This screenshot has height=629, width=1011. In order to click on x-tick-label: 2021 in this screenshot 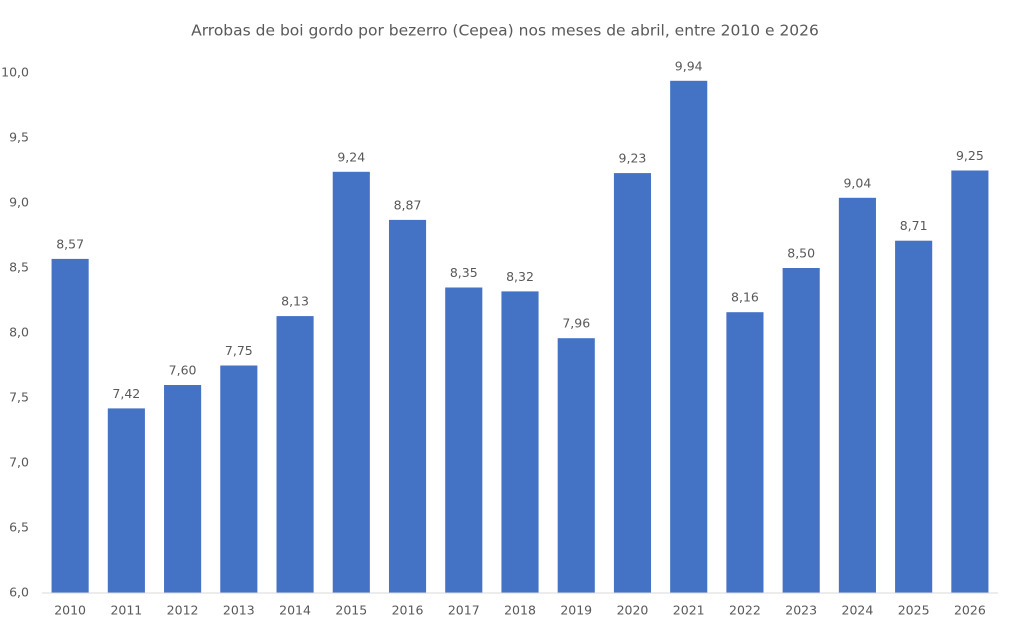, I will do `click(689, 610)`.